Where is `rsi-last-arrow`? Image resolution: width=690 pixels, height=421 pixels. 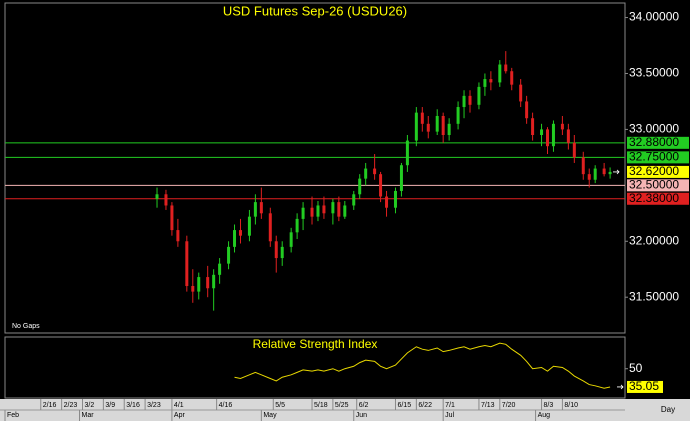 rsi-last-arrow is located at coordinates (620, 387).